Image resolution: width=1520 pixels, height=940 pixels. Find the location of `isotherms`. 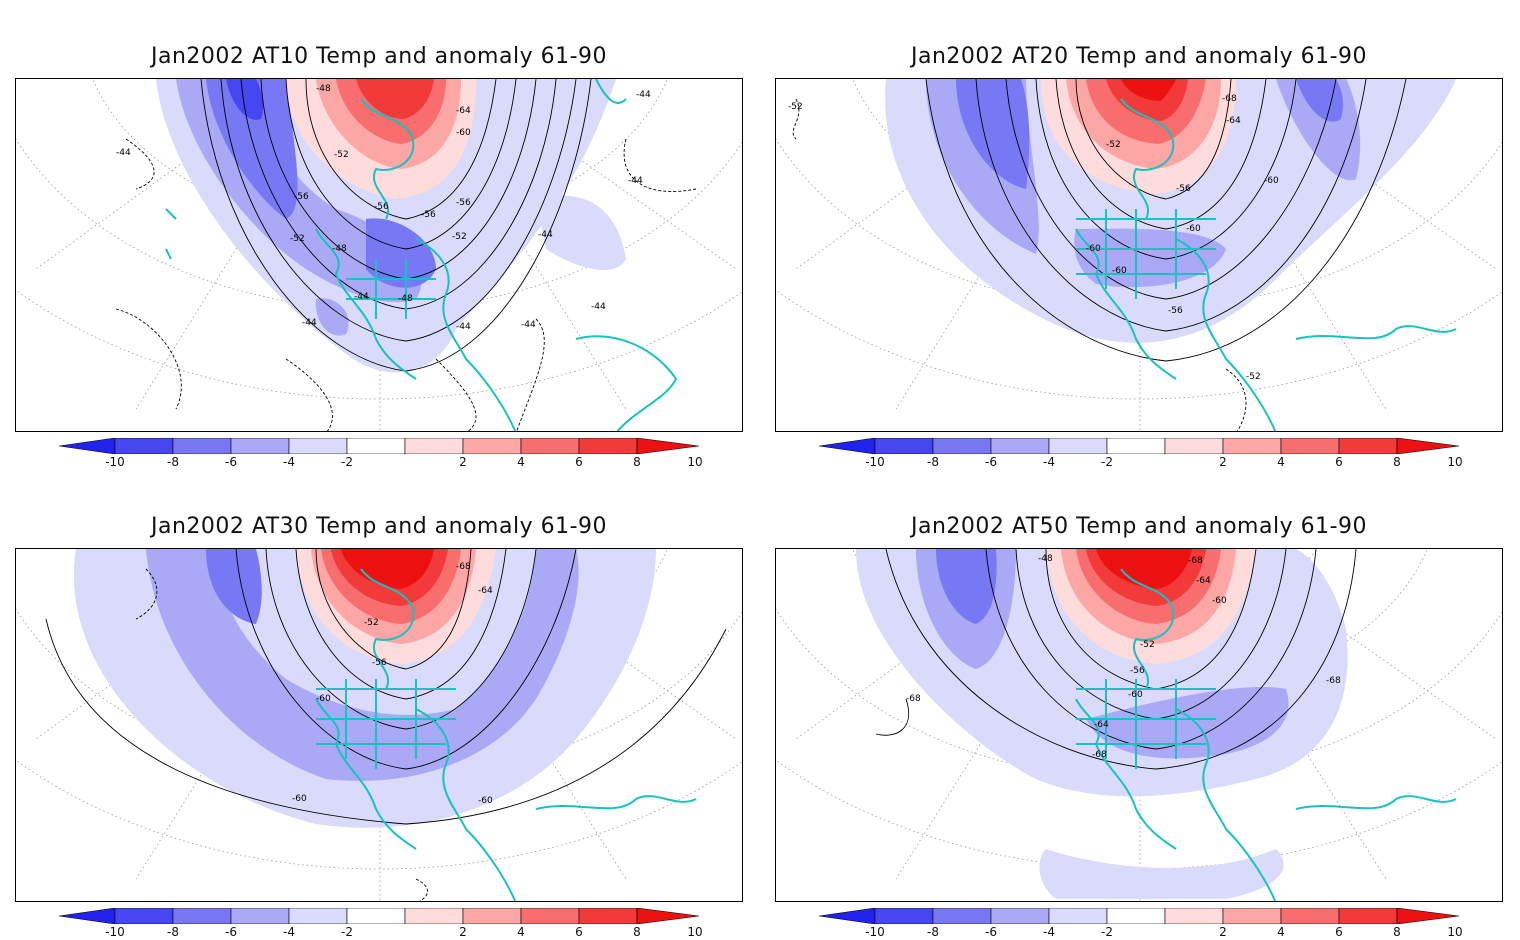

isotherms is located at coordinates (386, 687).